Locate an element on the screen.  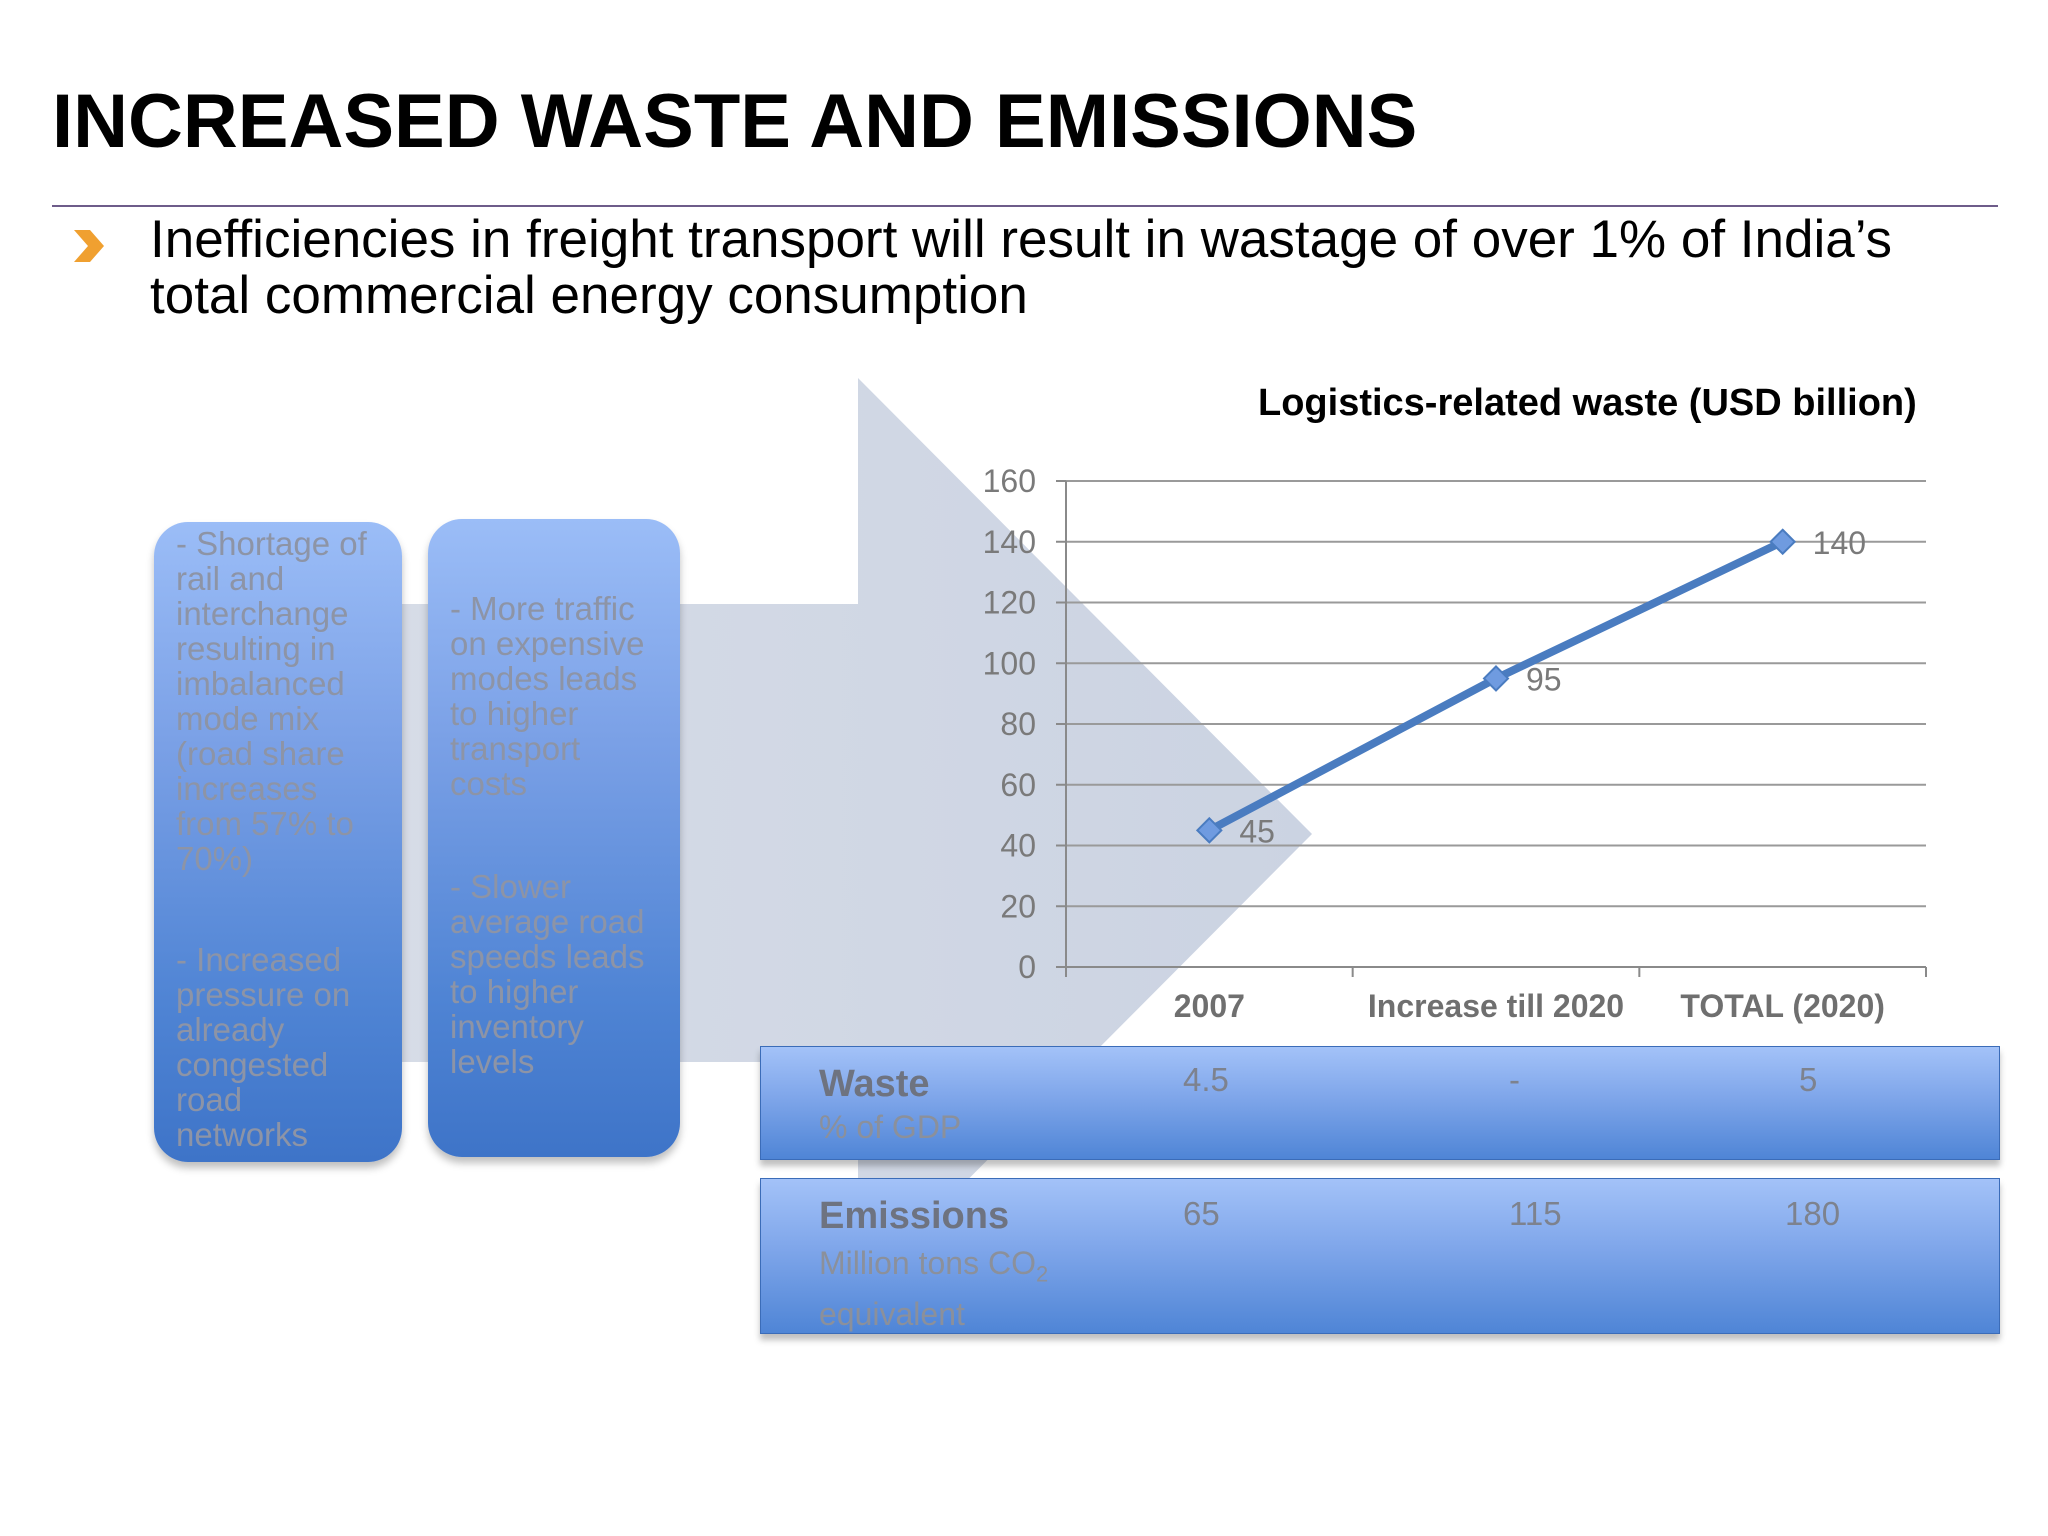
row-label-emissions: Emissions is located at coordinates (914, 1216).